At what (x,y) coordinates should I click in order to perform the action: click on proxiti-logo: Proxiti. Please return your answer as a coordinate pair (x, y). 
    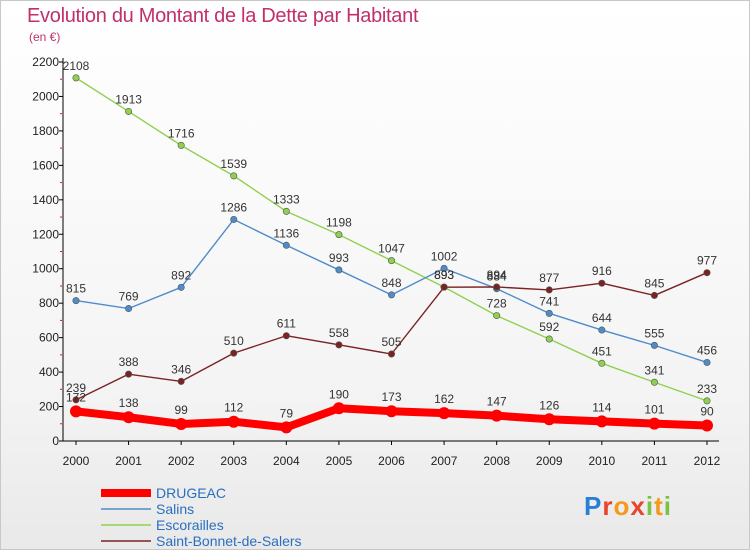
    Looking at the image, I should click on (628, 506).